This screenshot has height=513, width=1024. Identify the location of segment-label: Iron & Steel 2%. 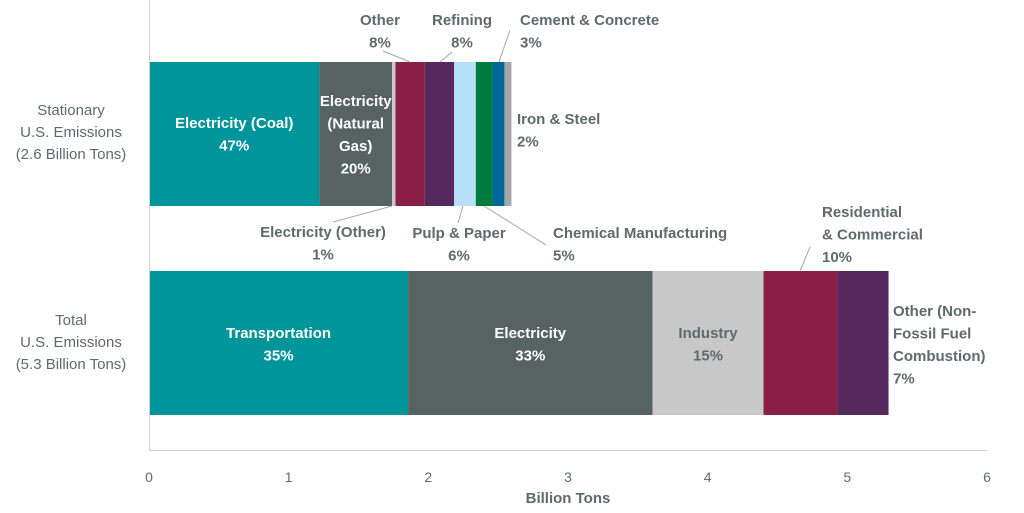
(558, 131).